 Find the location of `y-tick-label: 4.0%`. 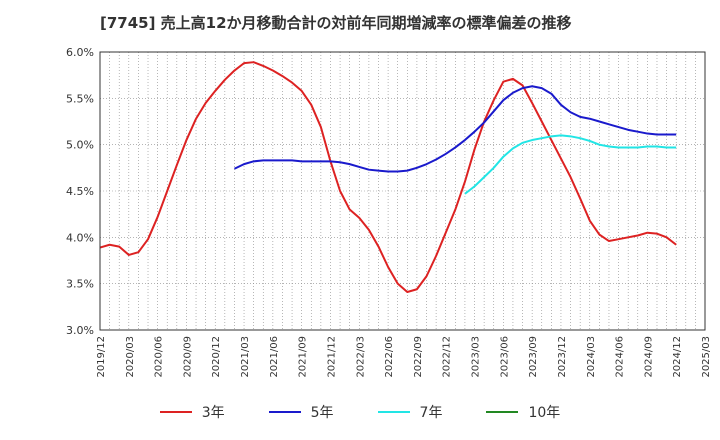

y-tick-label: 4.0% is located at coordinates (80, 237).